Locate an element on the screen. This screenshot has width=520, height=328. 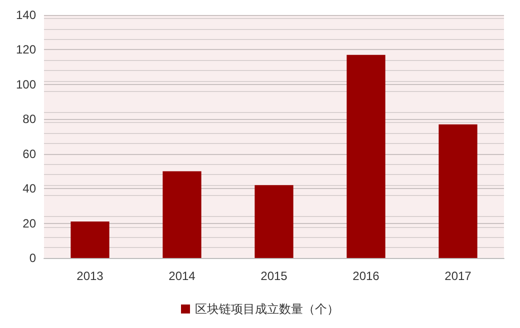
y-tick-label: 100 is located at coordinates (26, 84).